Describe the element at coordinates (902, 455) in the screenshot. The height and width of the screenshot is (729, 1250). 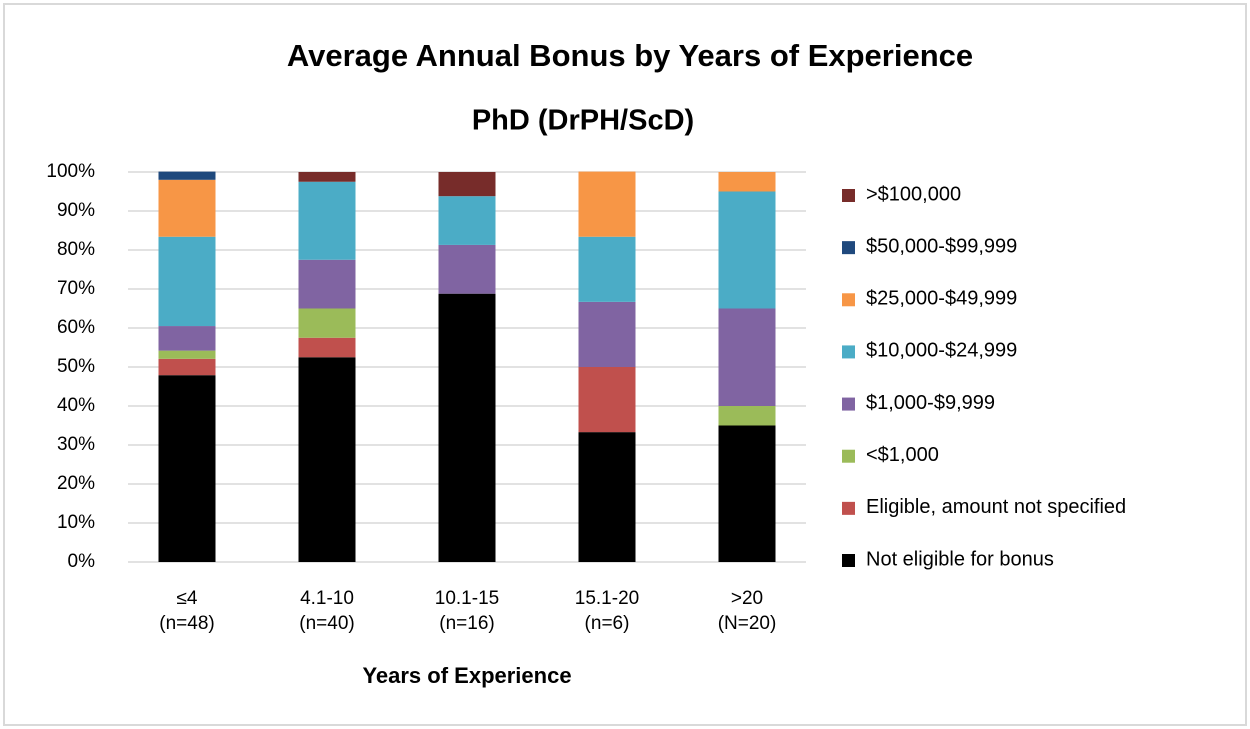
I see `legend-label: <$1,000` at that location.